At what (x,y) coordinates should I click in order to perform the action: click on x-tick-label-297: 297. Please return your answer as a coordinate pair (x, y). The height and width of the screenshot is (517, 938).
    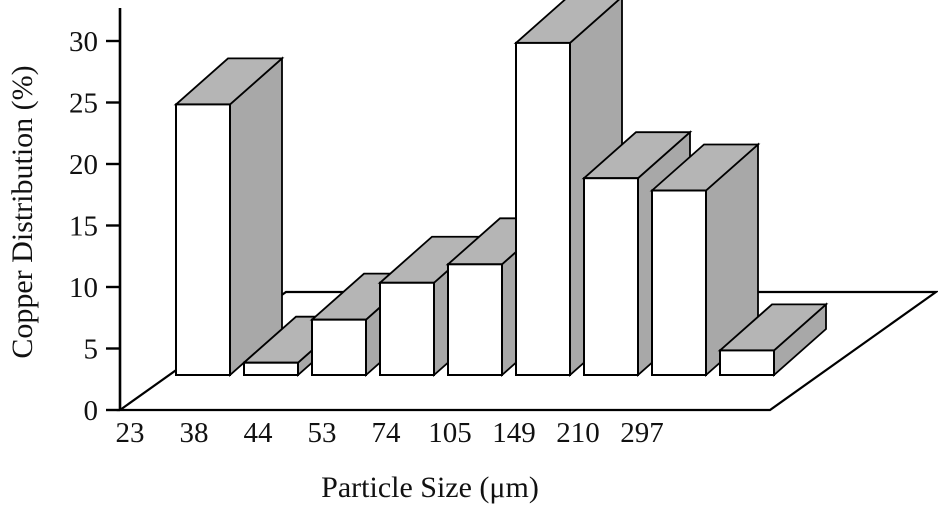
    Looking at the image, I should click on (642, 433).